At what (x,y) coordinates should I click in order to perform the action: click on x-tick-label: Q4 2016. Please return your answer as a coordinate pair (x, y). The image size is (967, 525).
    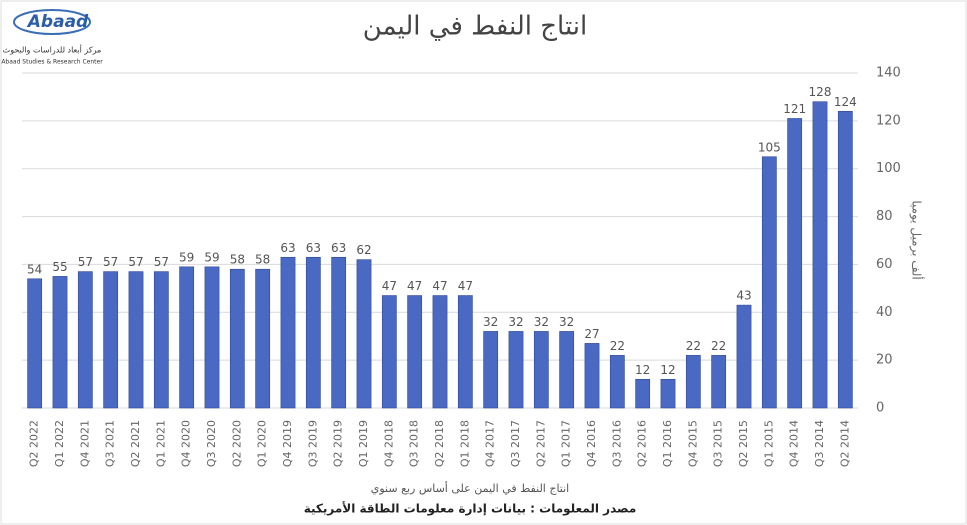
    Looking at the image, I should click on (591, 443).